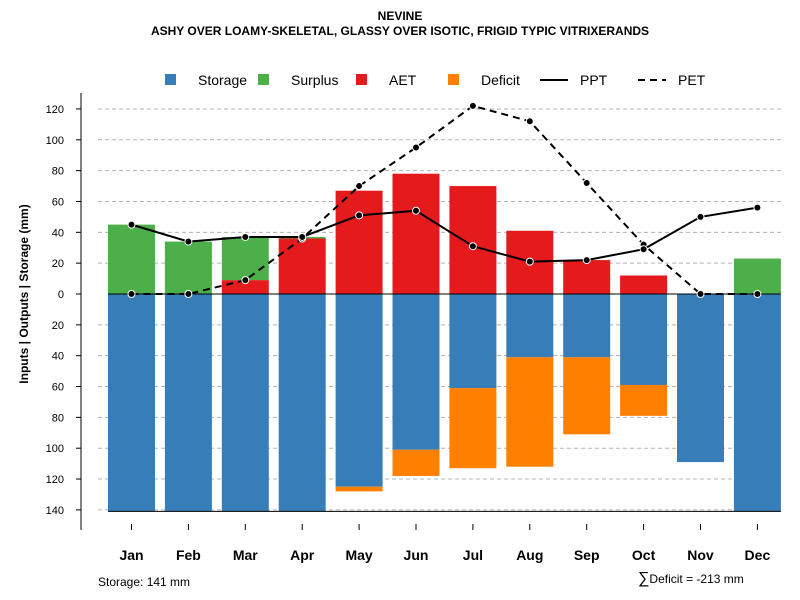  What do you see at coordinates (587, 326) in the screenshot?
I see `bar-storage-sep` at bounding box center [587, 326].